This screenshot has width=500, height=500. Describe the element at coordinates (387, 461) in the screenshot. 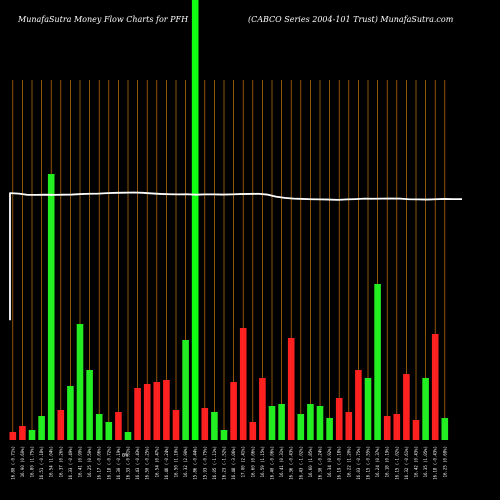

I see `tick-label: 16.18 (0.19%)` at that location.